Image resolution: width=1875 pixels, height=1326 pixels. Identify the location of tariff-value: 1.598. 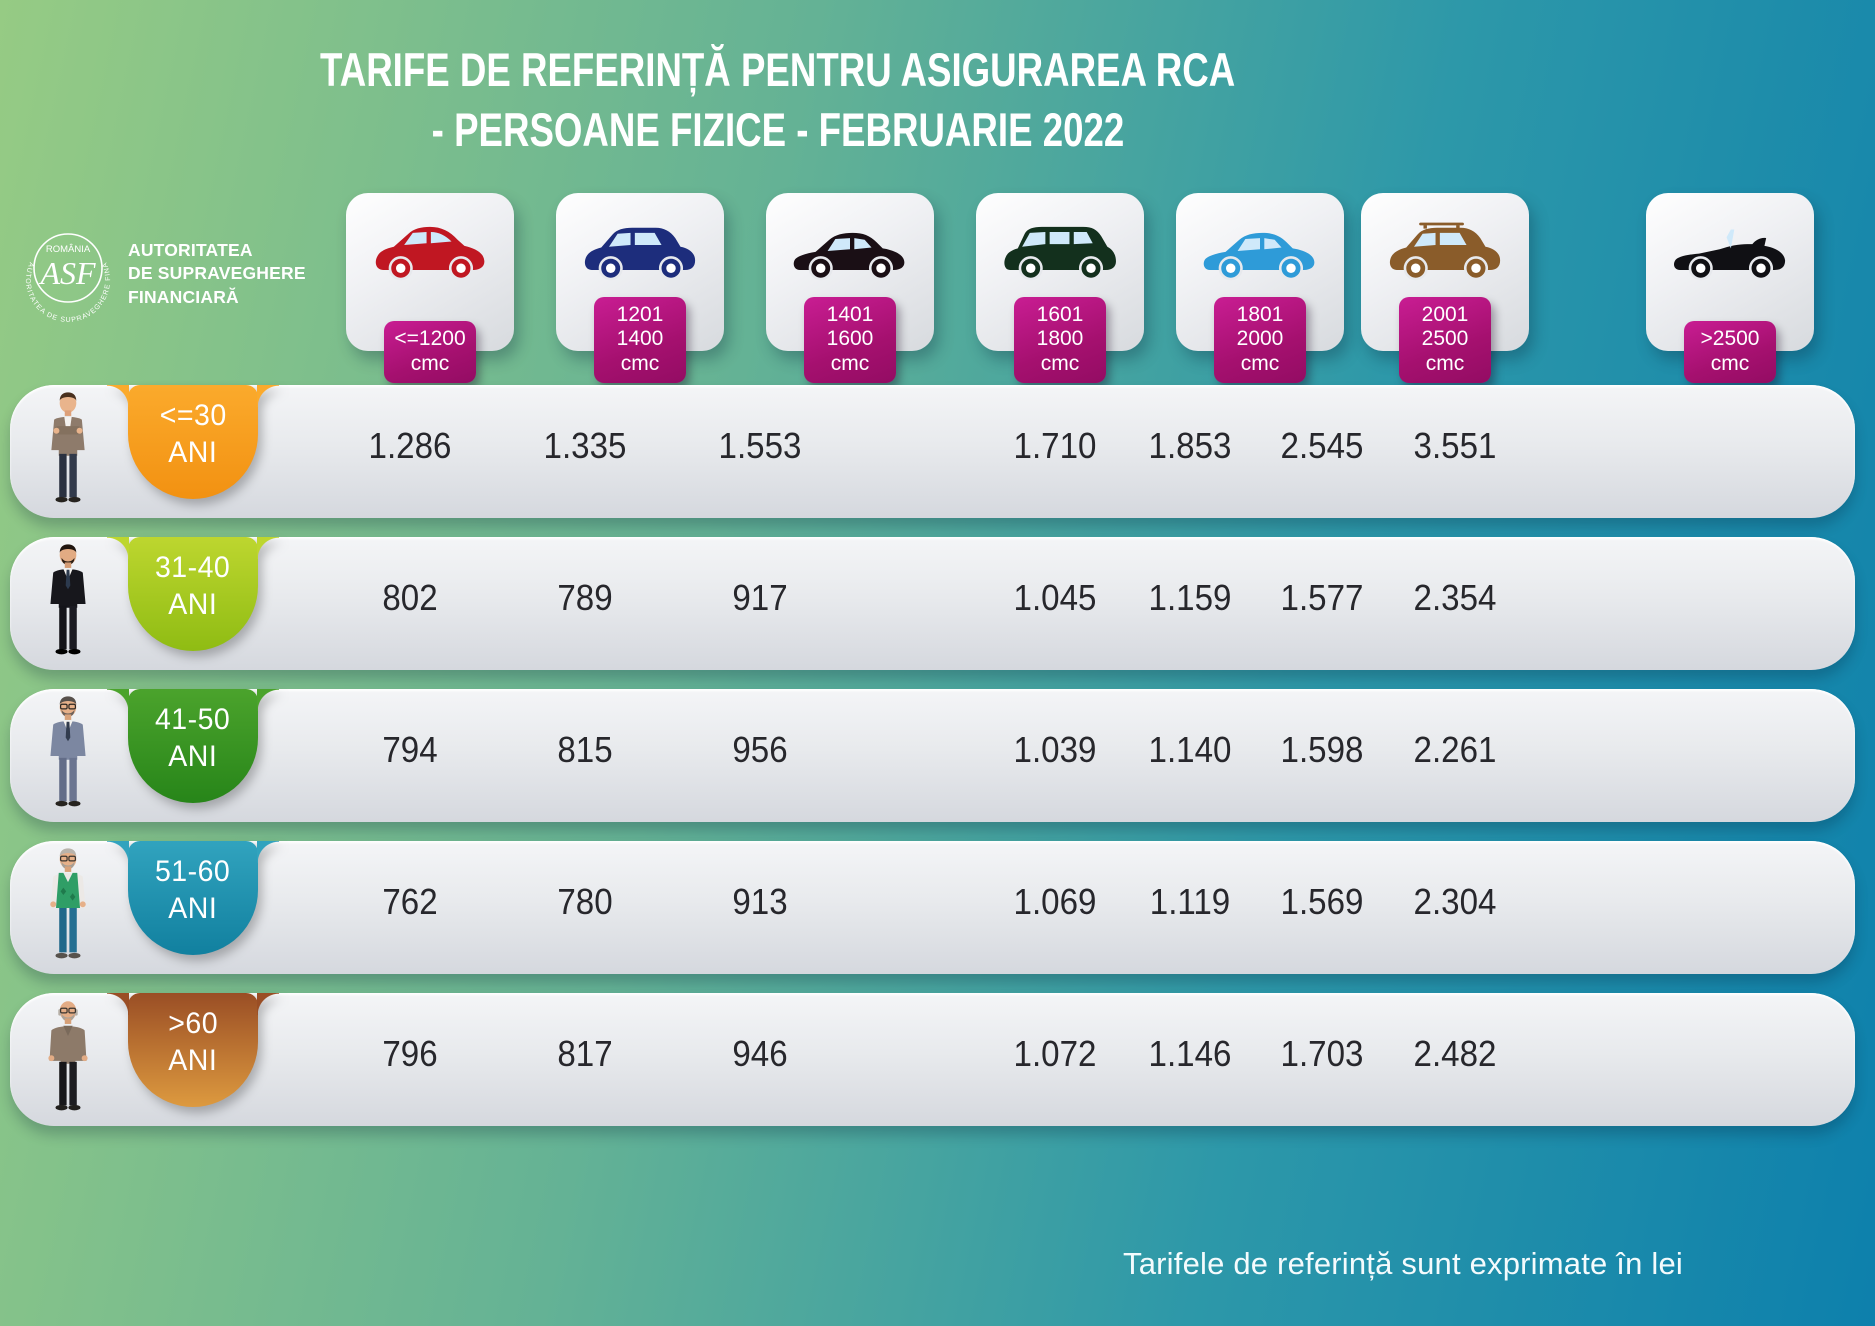
(1322, 749).